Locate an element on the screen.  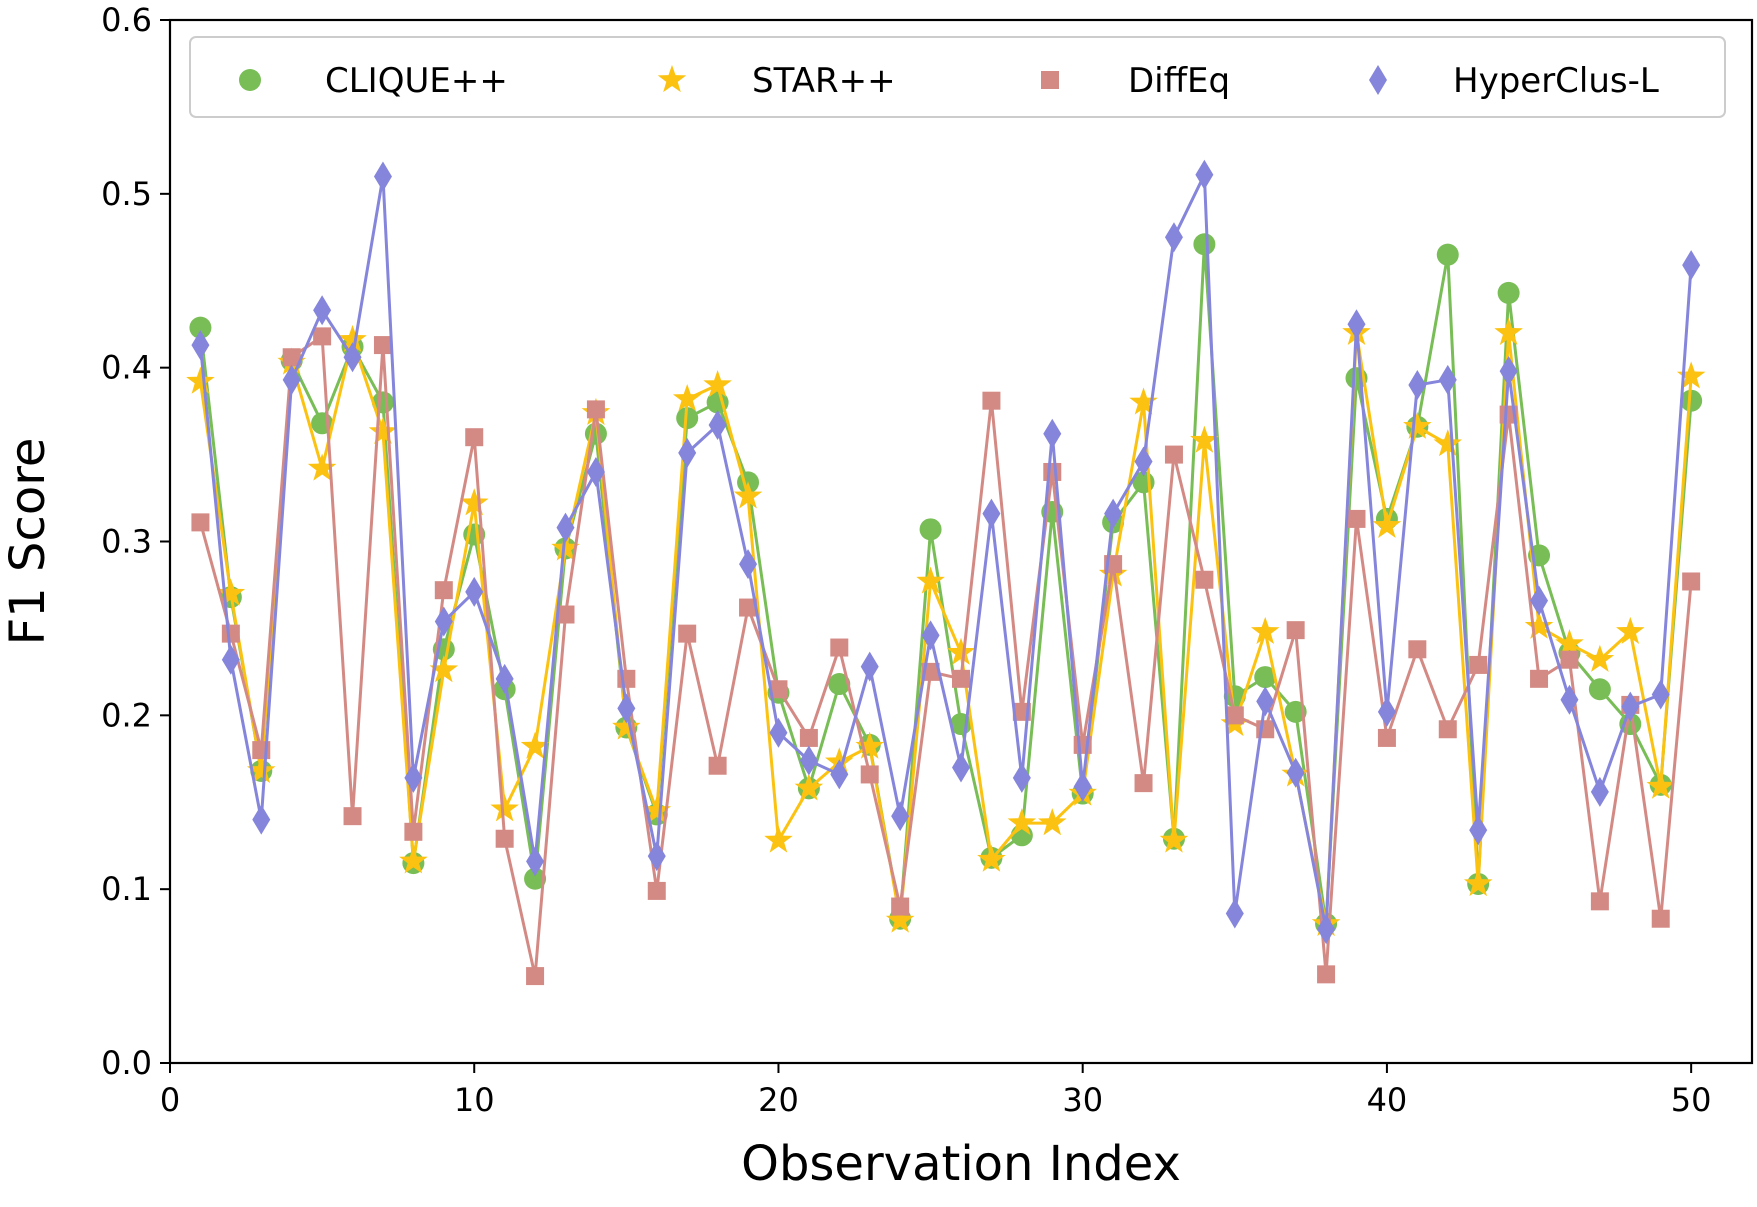
x-tick-label: 50 is located at coordinates (1691, 1100).